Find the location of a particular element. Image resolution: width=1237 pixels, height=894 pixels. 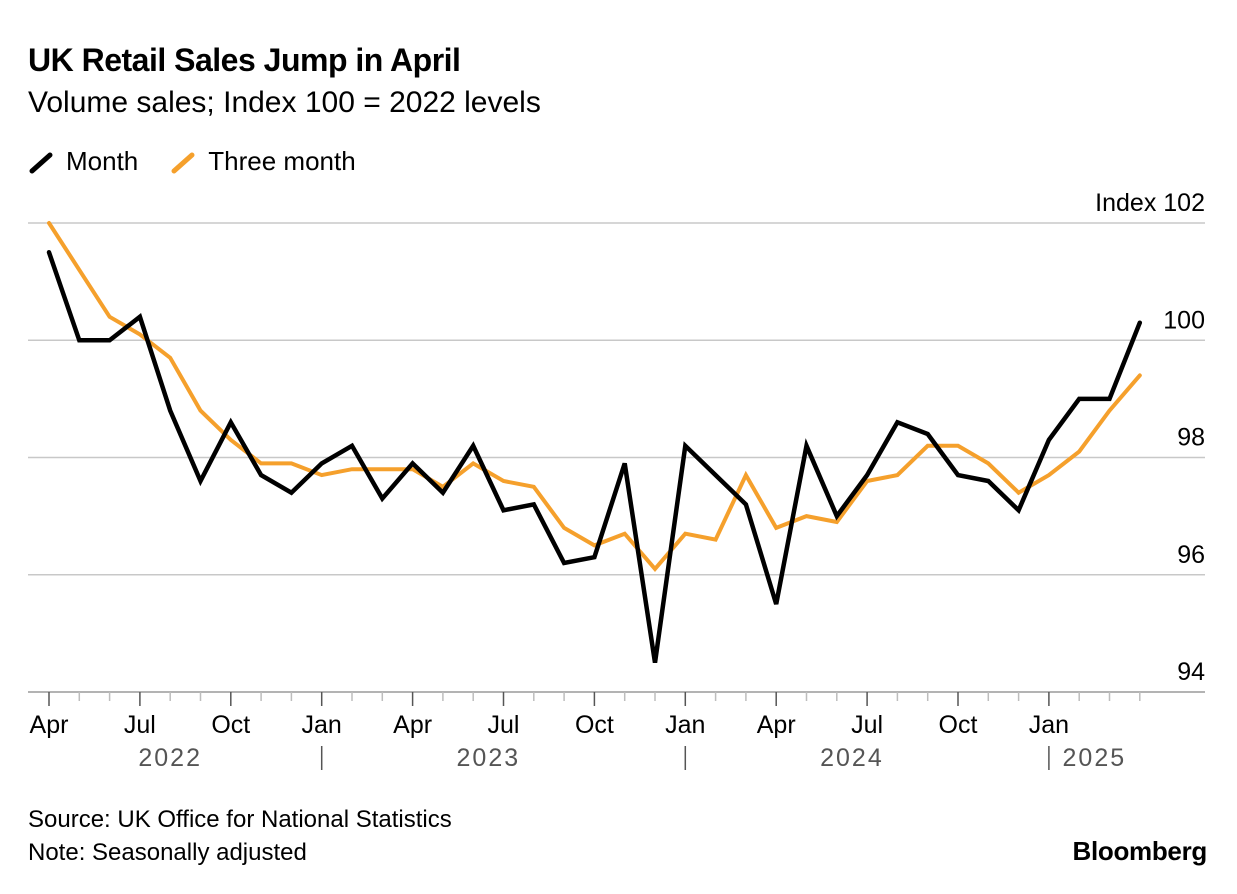

legend-swatch-three-month is located at coordinates (183, 162).